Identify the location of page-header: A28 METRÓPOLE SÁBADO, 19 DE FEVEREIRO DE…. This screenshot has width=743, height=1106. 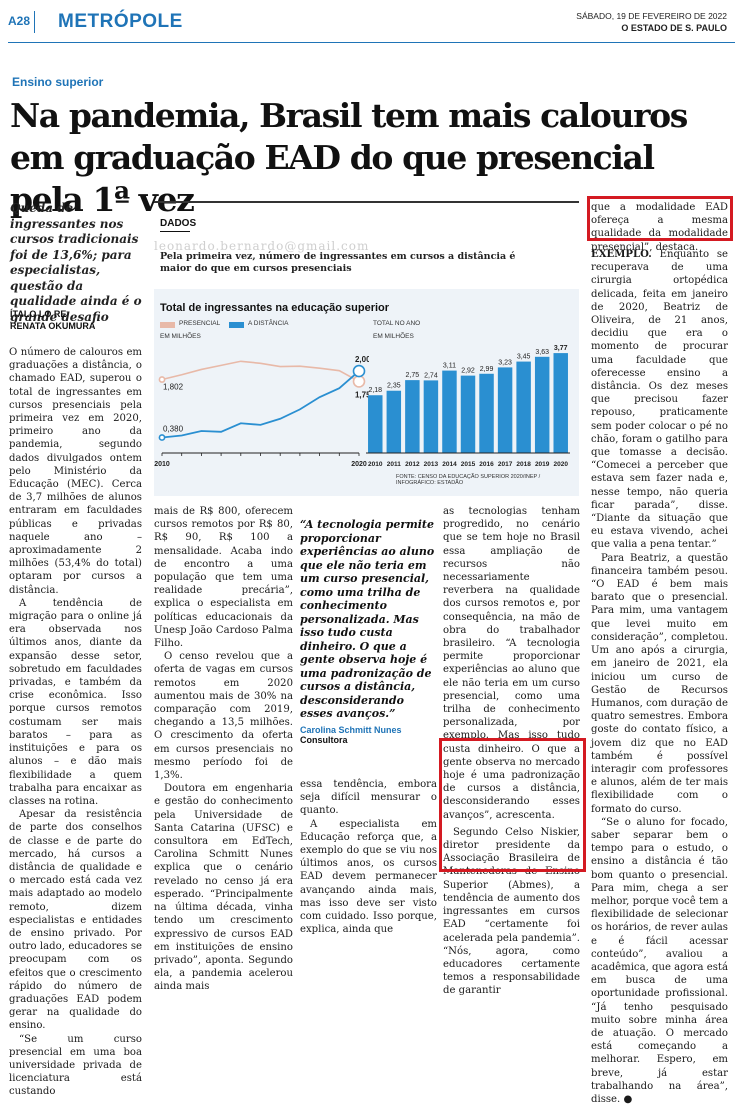
(371, 25).